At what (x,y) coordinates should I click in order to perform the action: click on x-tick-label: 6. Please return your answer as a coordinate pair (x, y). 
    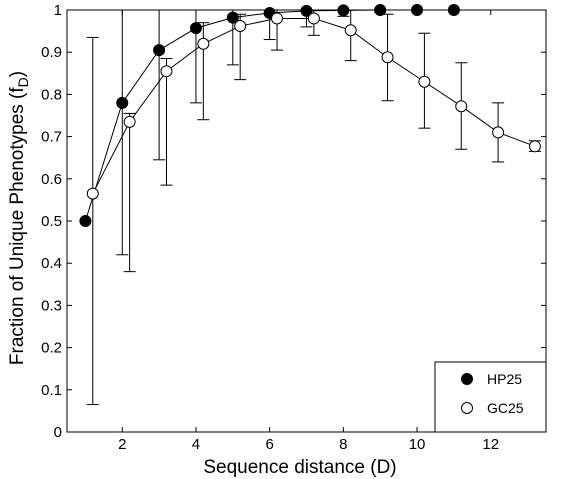
    Looking at the image, I should click on (269, 444).